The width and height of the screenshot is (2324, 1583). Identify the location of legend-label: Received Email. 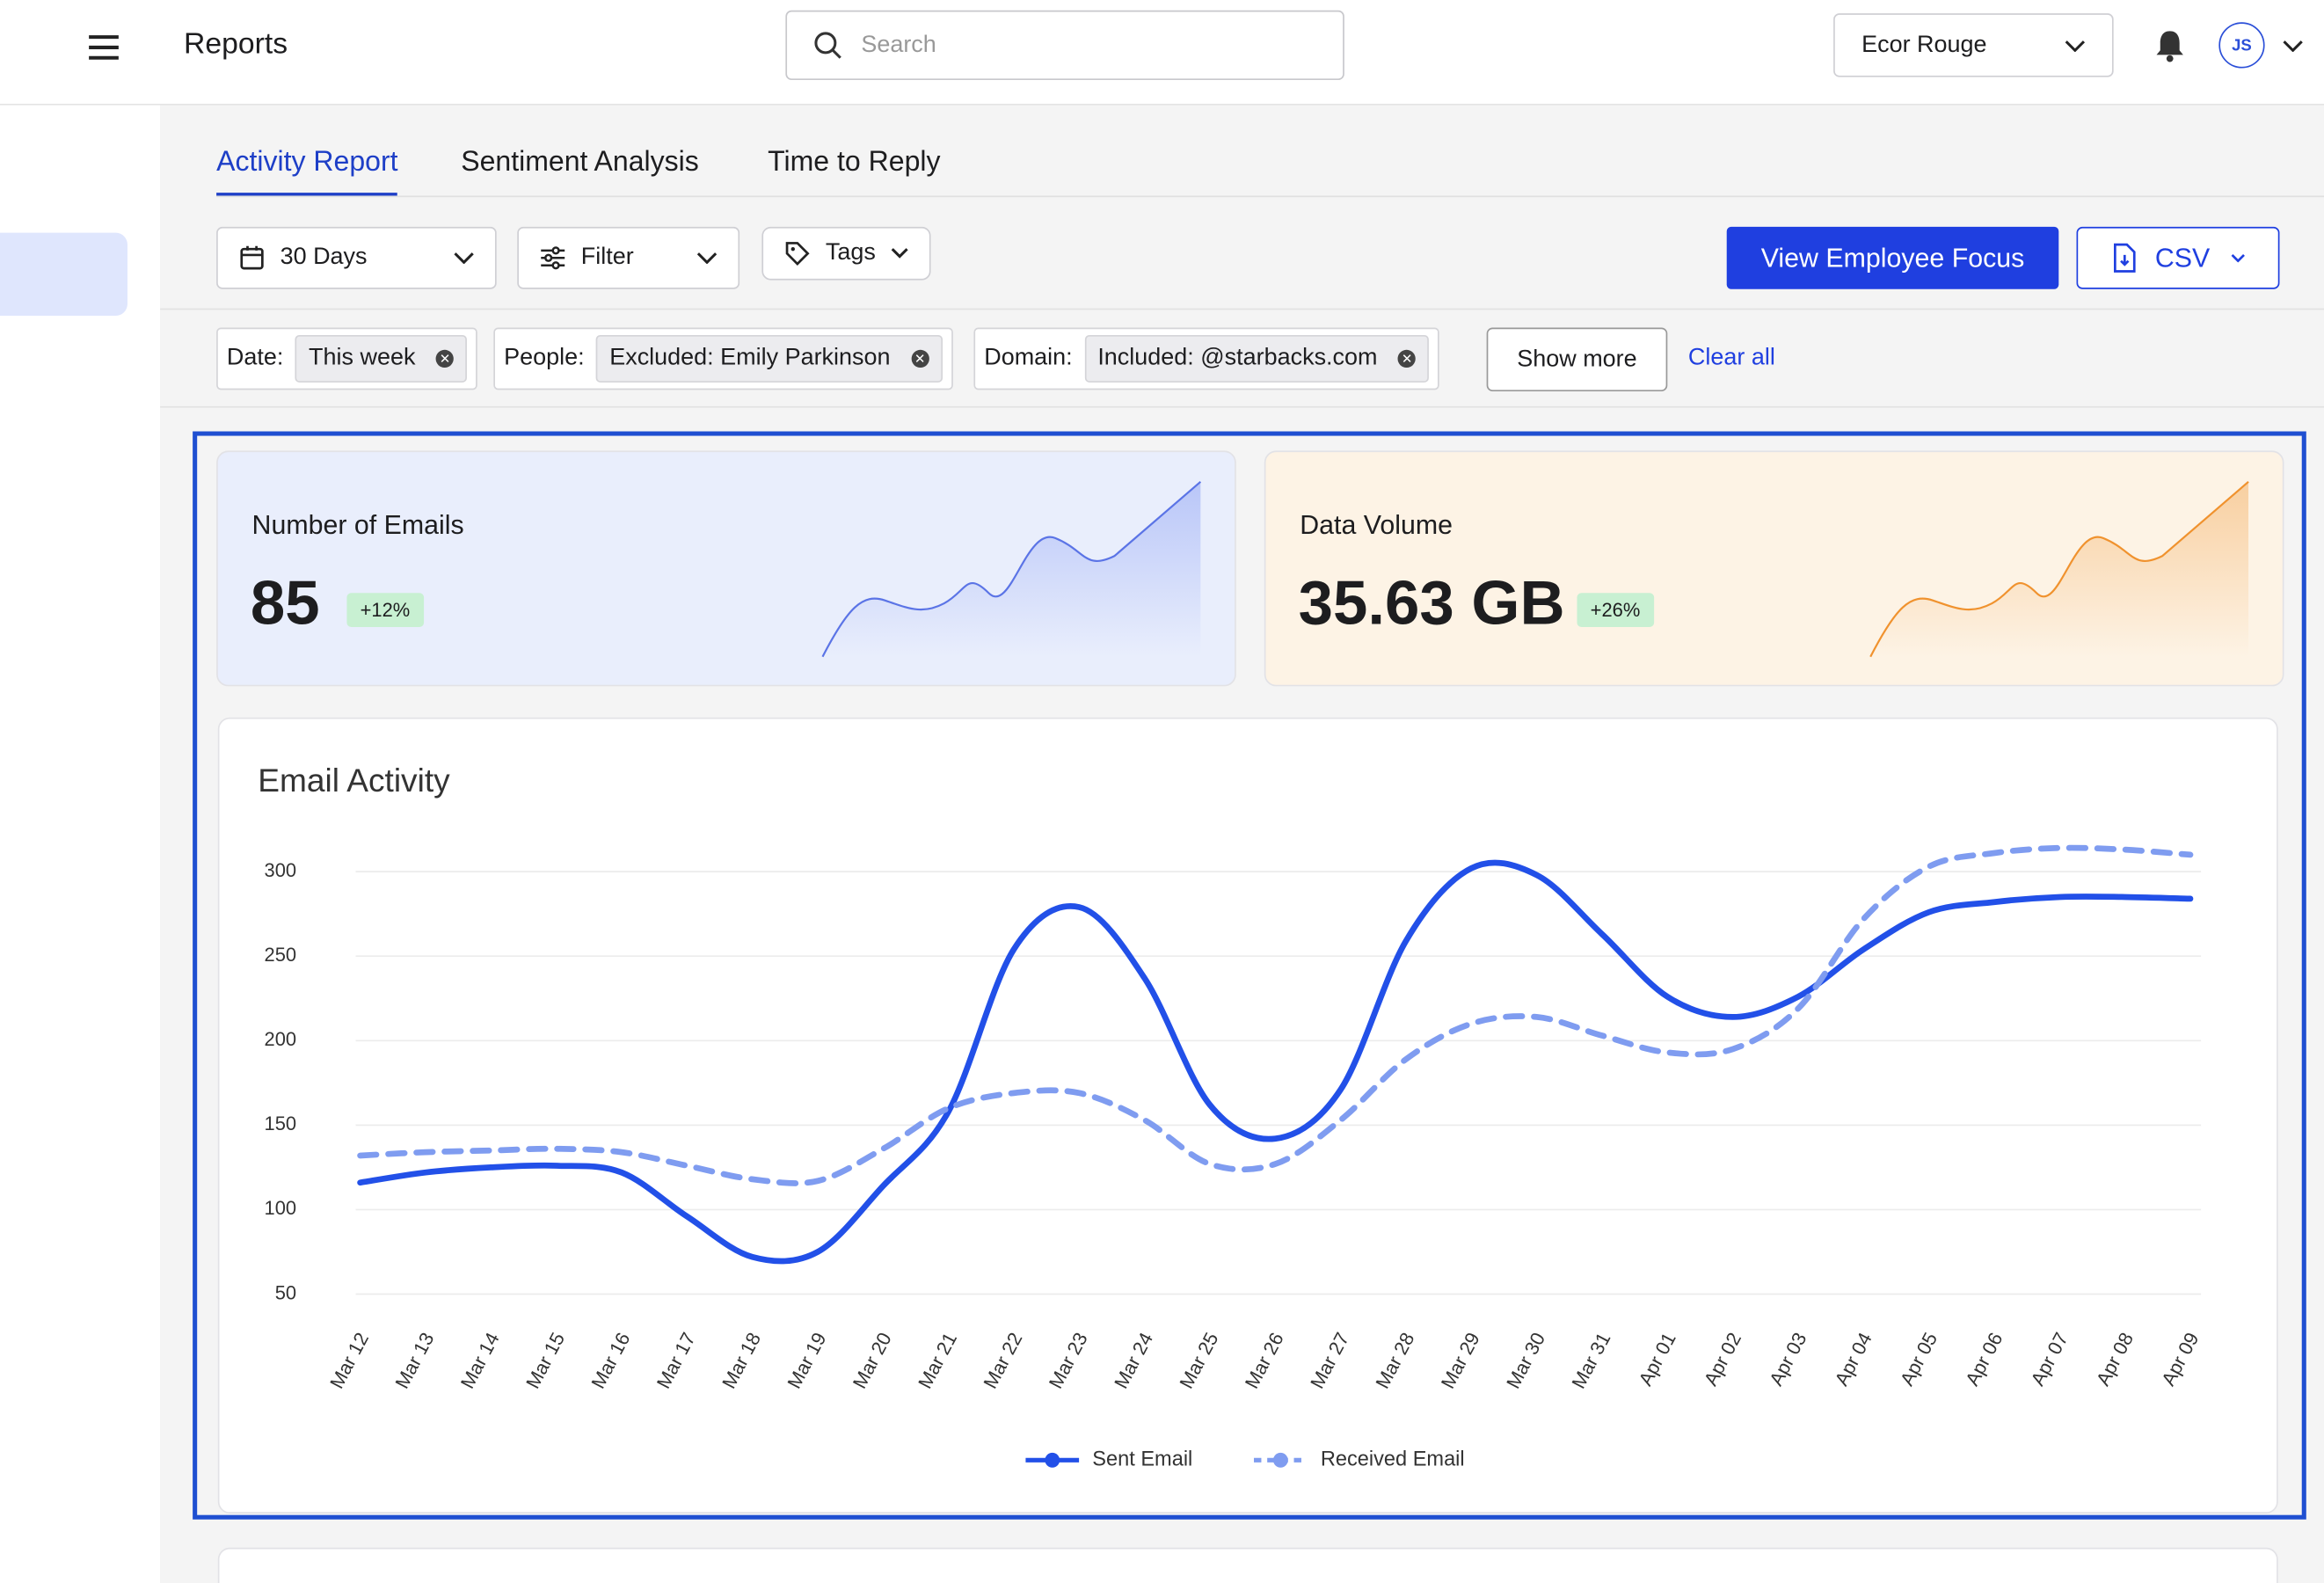
(1393, 1459).